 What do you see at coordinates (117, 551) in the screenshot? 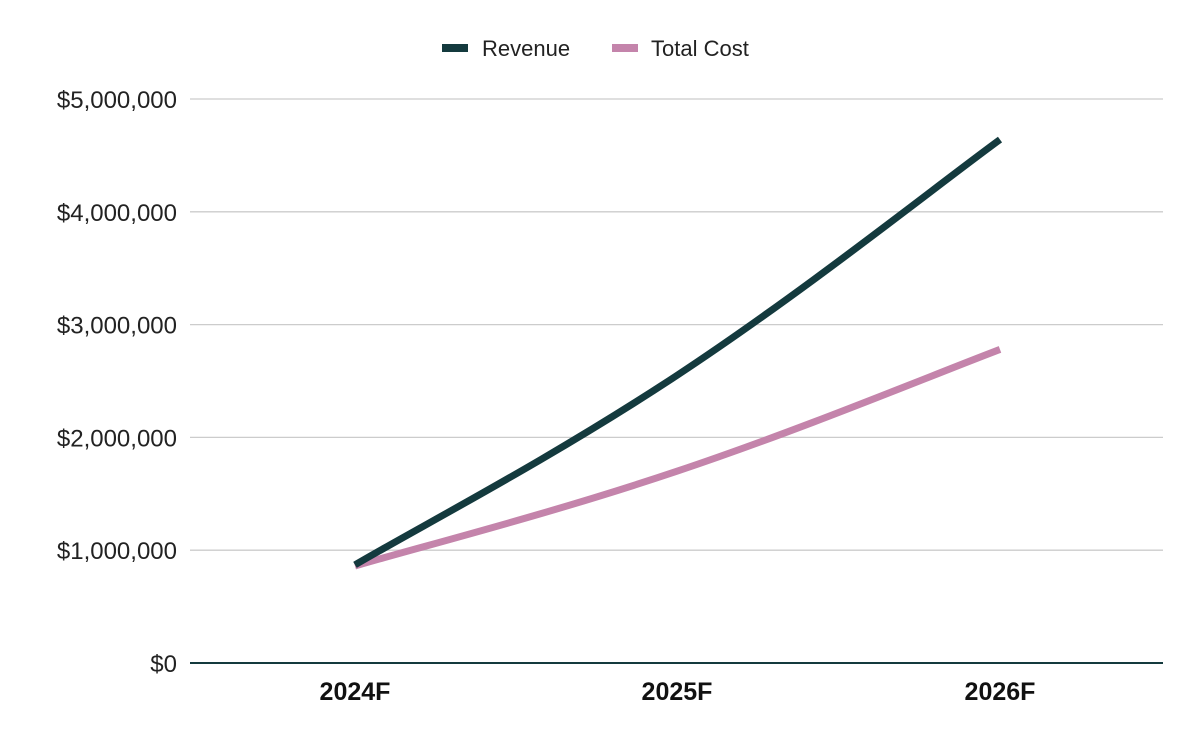
I see `y-tick-label: $1,000,000` at bounding box center [117, 551].